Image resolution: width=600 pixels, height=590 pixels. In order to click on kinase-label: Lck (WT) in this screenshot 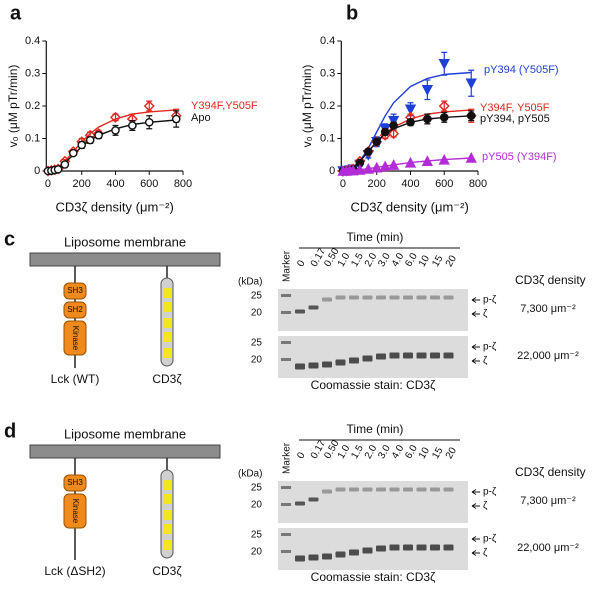, I will do `click(75, 379)`.